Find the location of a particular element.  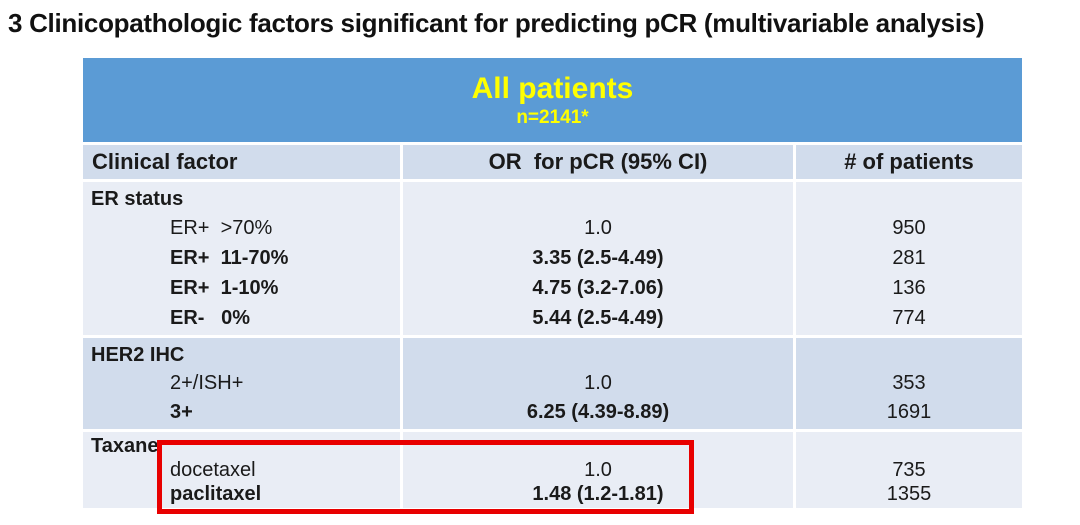

n-er-neg: 774 is located at coordinates (909, 318).